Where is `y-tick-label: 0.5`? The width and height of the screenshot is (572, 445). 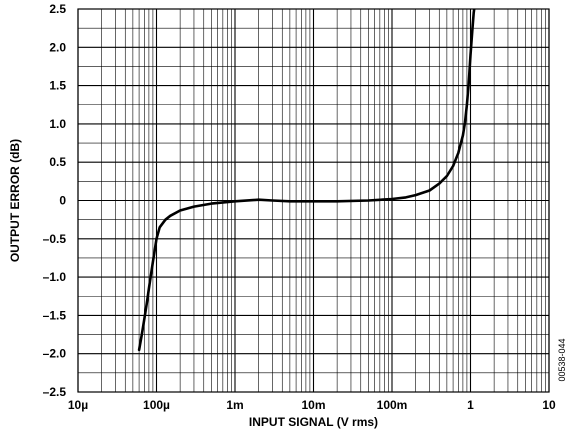
y-tick-label: 0.5 is located at coordinates (57, 162).